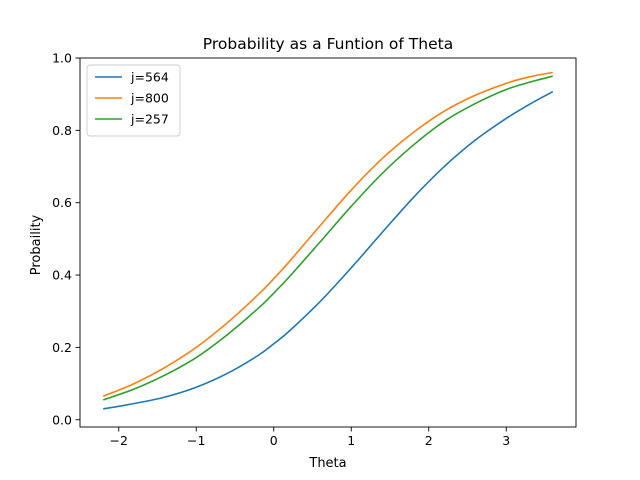 The width and height of the screenshot is (640, 480). Describe the element at coordinates (506, 440) in the screenshot. I see `x-tick-label: 3` at that location.